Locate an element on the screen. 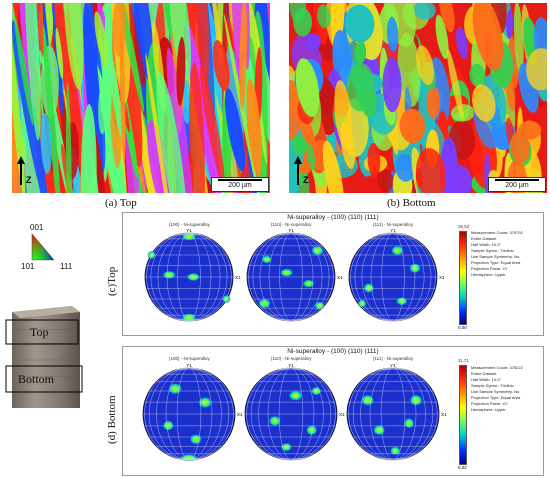  pole-figure-subtitle: {100} - Ni-superalloy is located at coordinates (189, 224).